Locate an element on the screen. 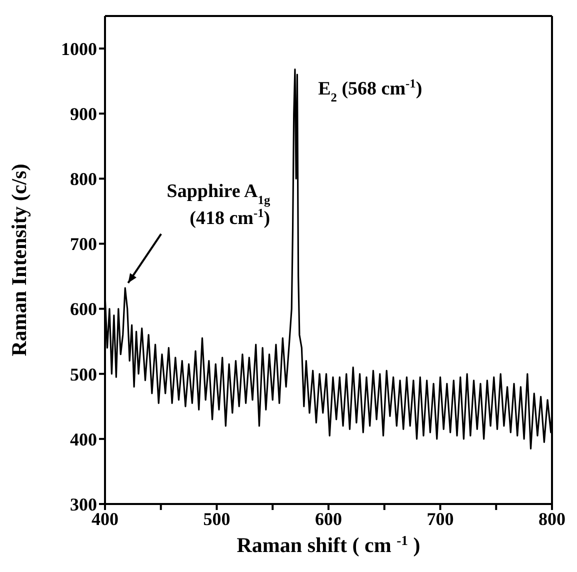 The width and height of the screenshot is (577, 572). y-tick-label: 400 is located at coordinates (83, 439).